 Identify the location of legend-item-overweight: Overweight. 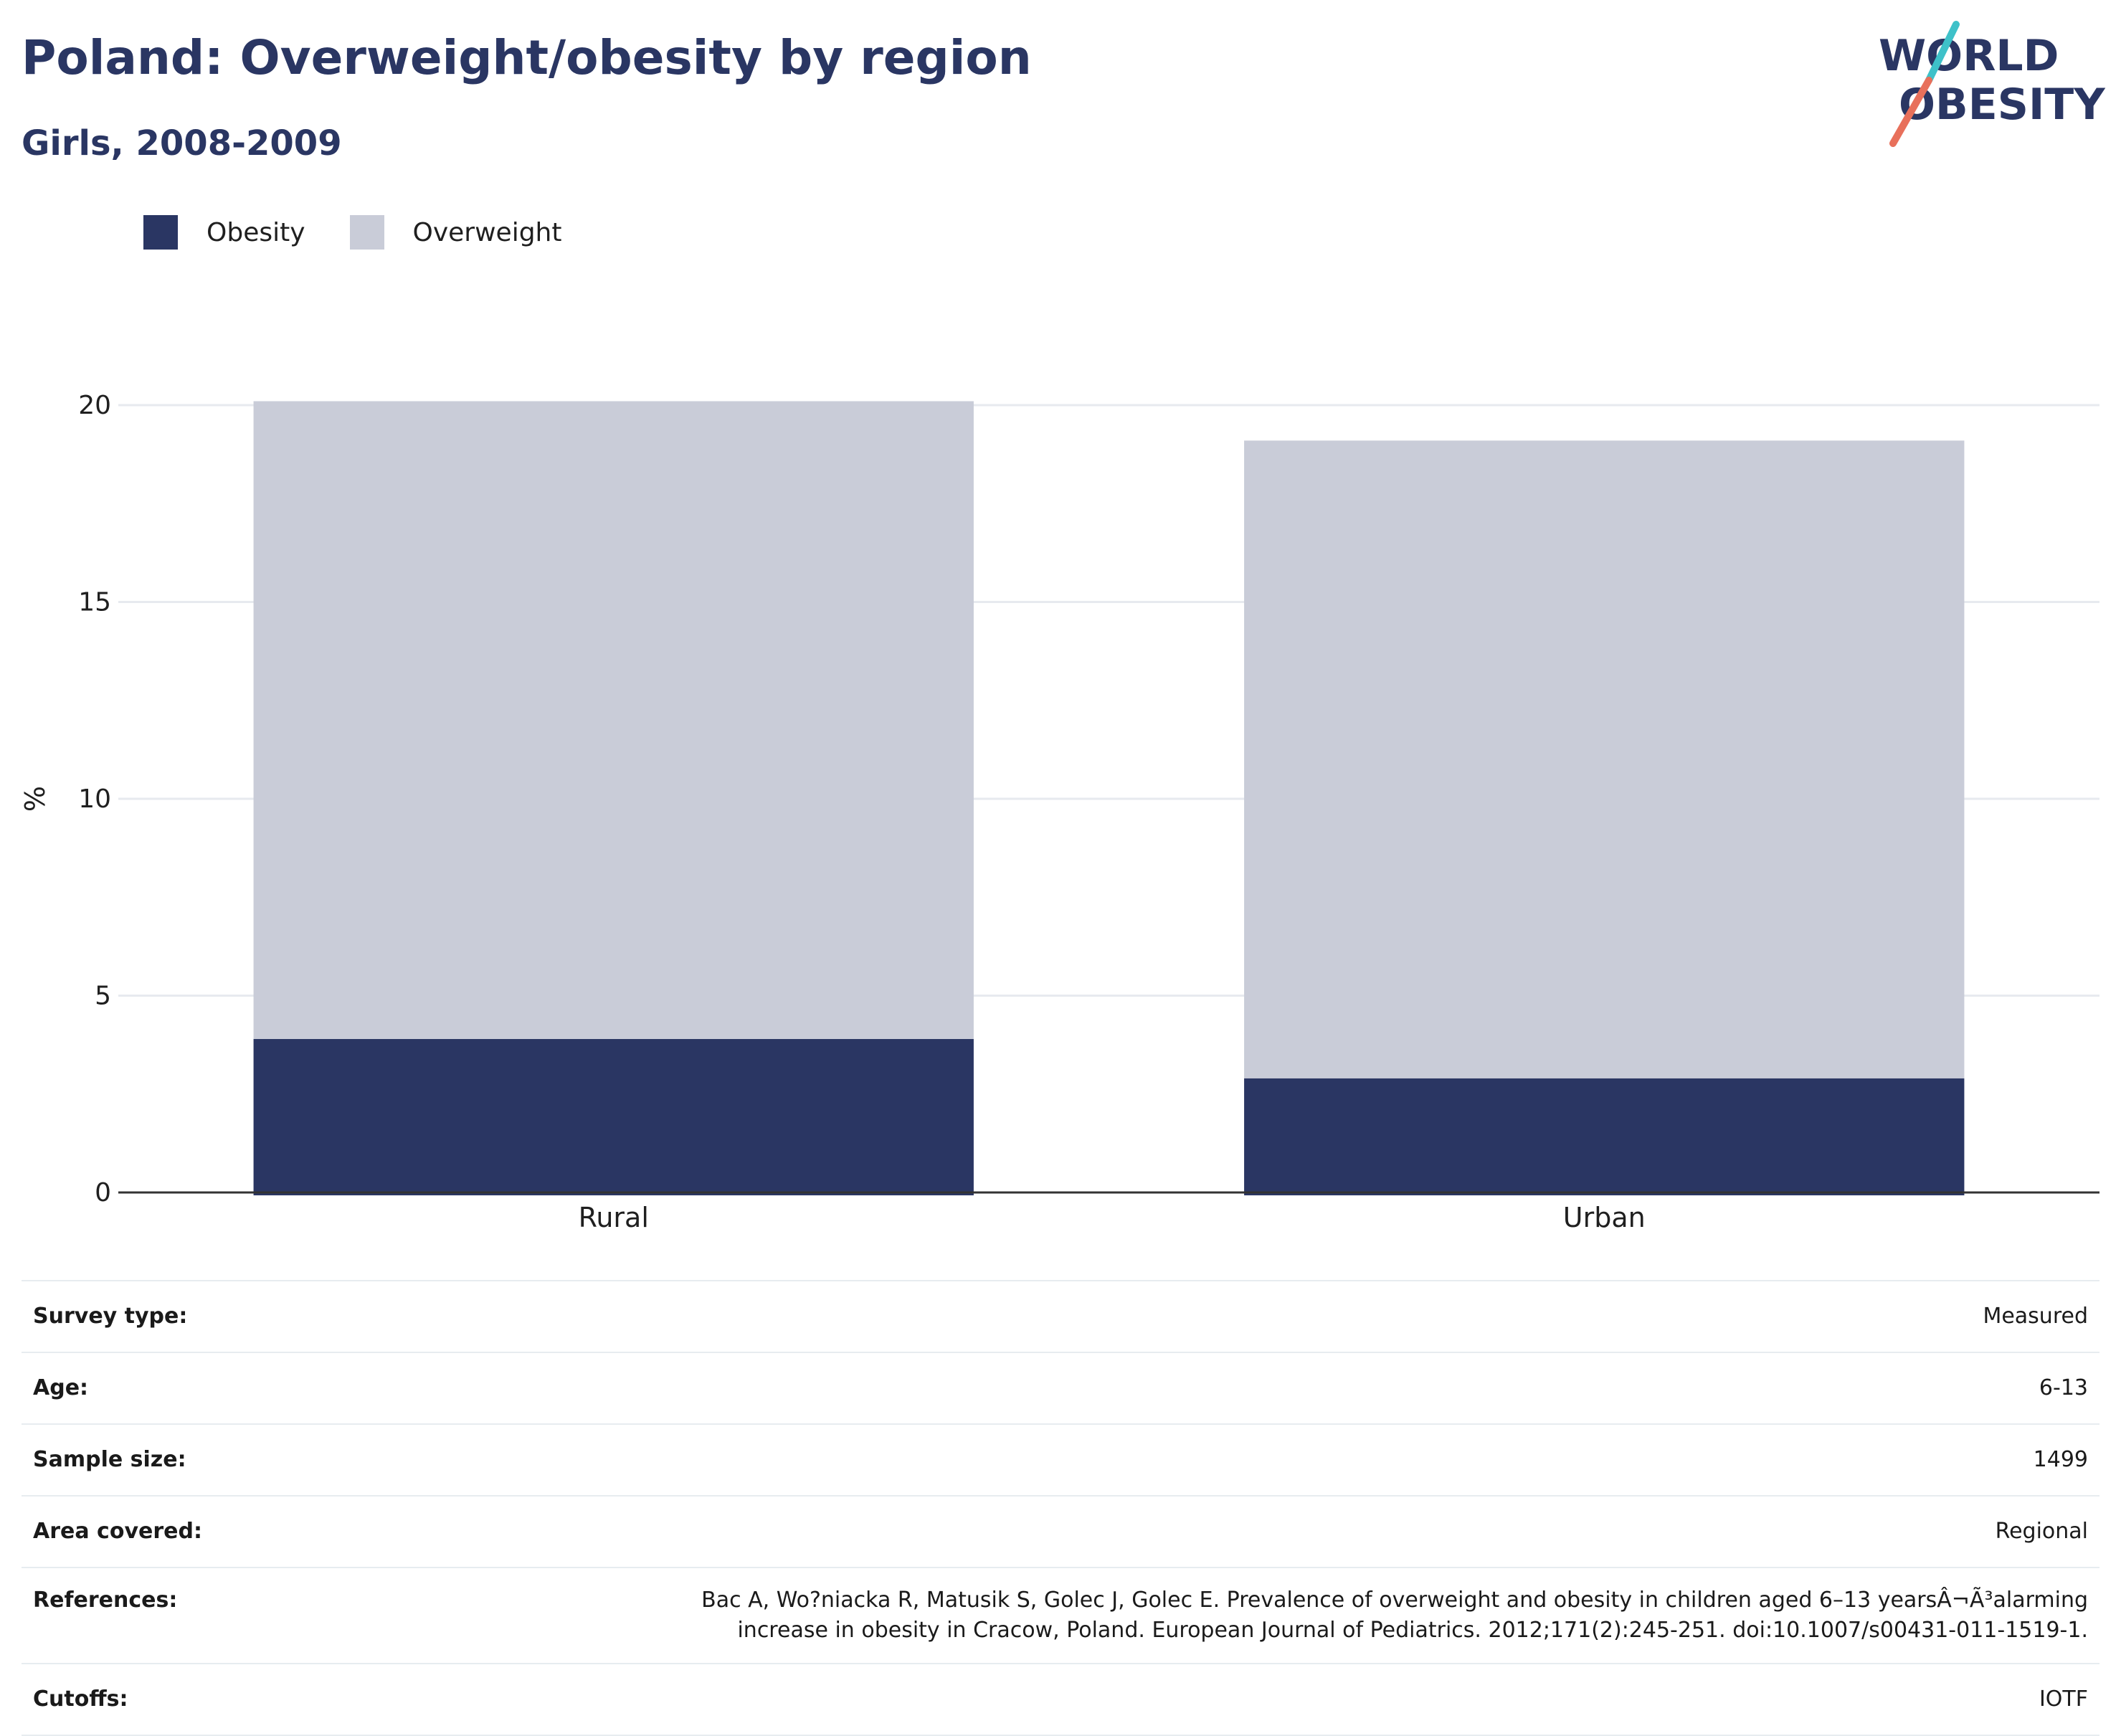
(455, 232).